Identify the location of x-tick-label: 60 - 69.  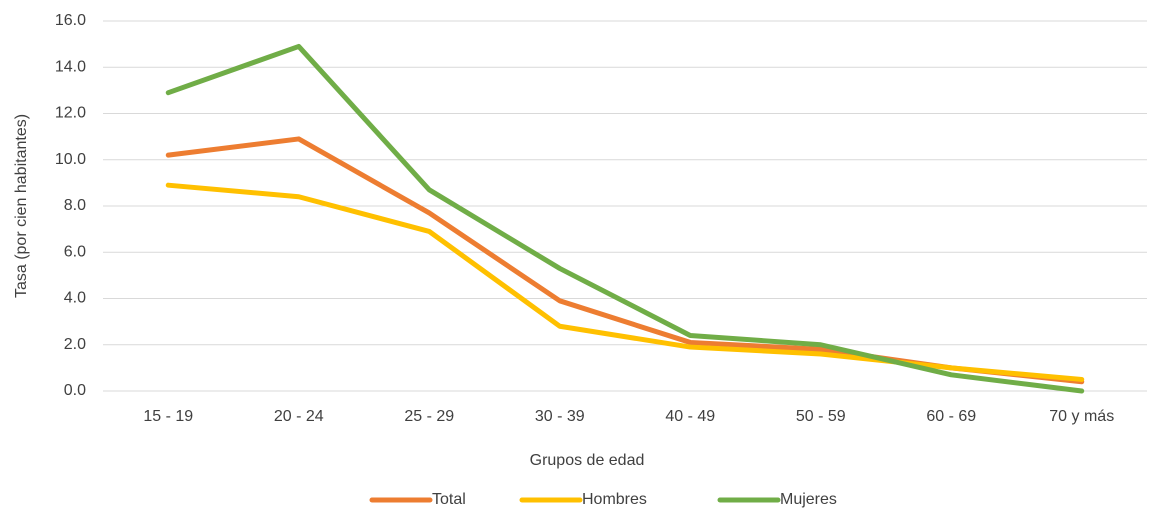
(951, 416).